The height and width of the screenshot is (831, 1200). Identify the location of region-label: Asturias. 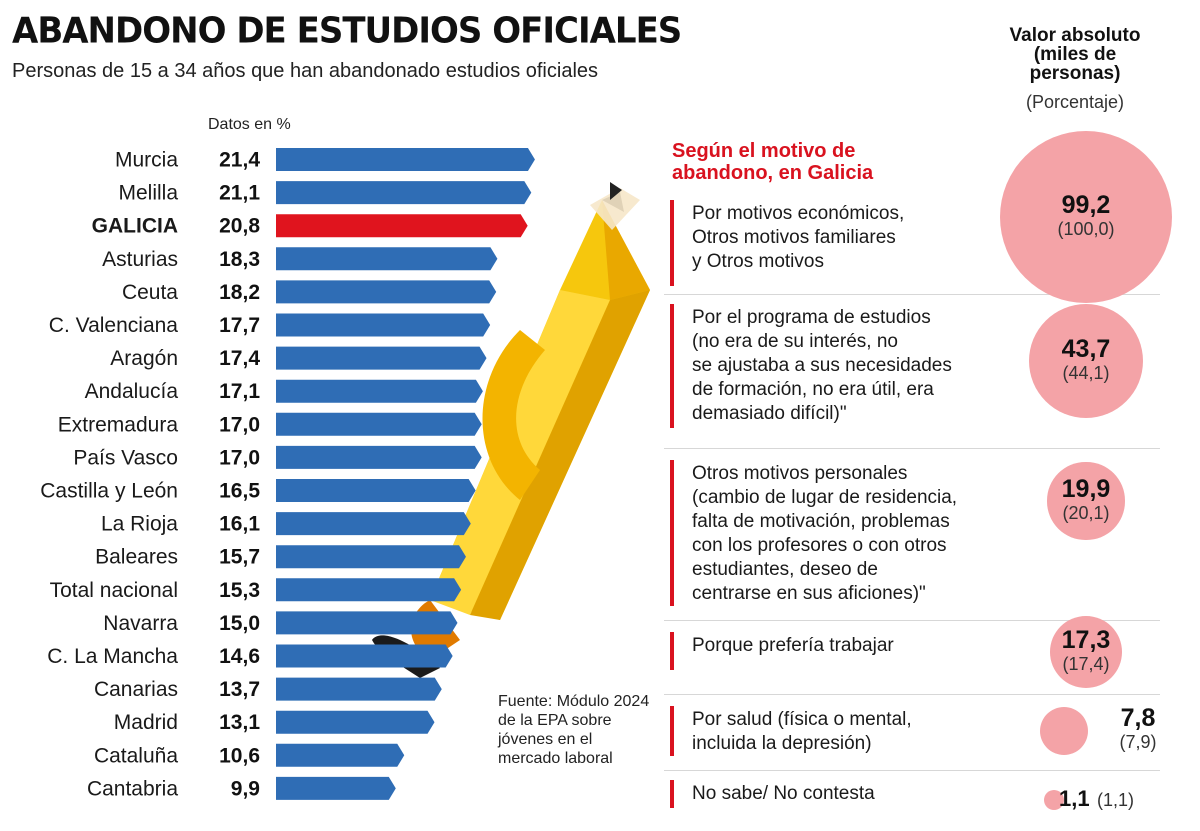
(140, 259).